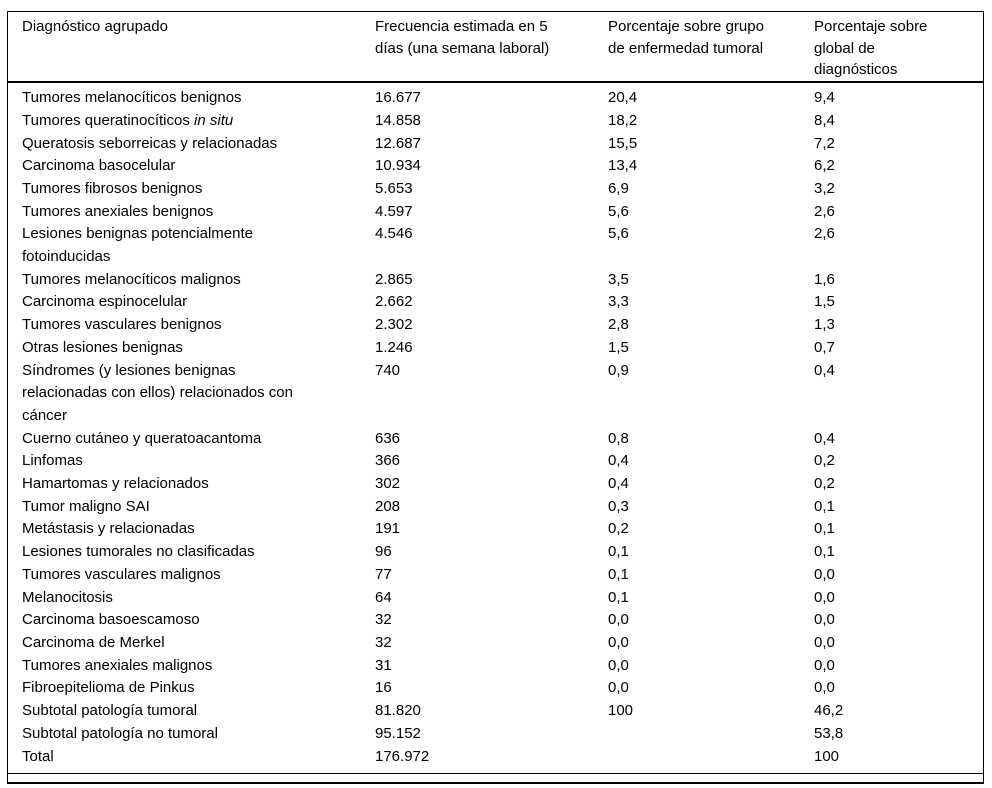  Describe the element at coordinates (495, 643) in the screenshot. I see `table-row: Carcinoma de Merkel 32 0,0 0,0` at that location.